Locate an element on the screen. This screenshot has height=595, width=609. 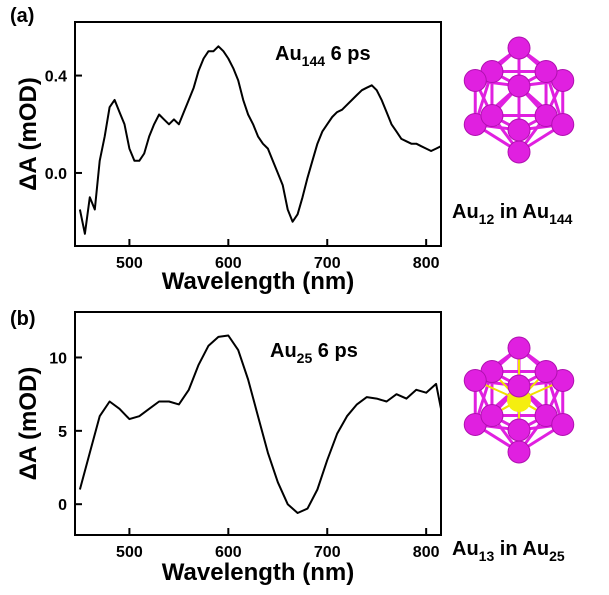
panel-label: (a) is located at coordinates (22, 16).